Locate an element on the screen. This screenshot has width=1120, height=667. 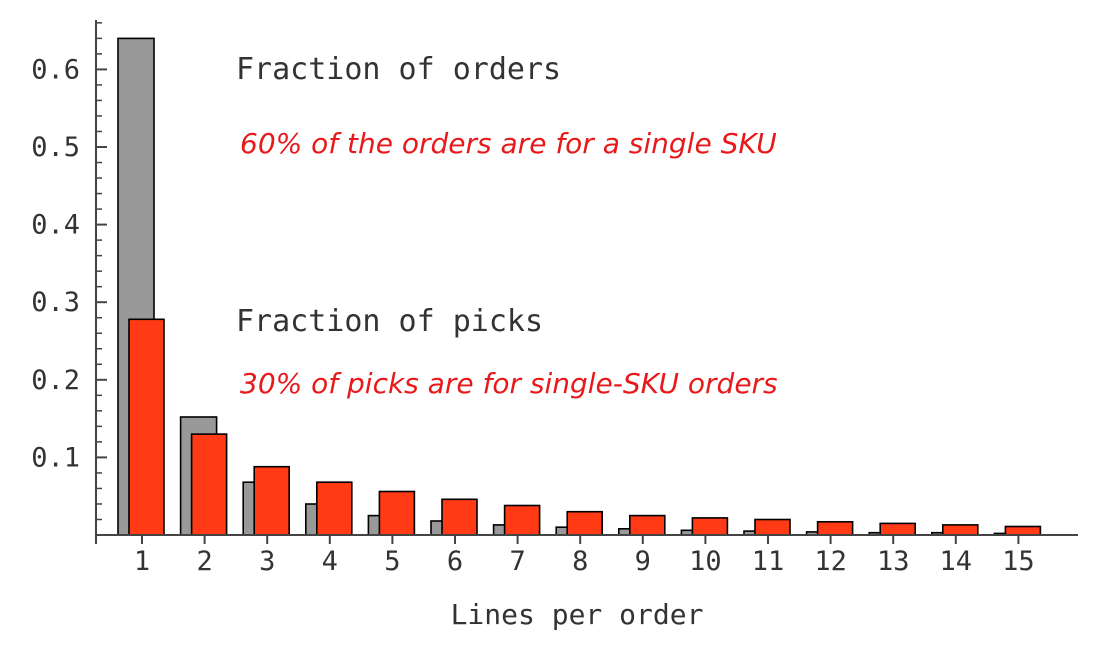
y-tick-label: 0.2 is located at coordinates (55, 380).